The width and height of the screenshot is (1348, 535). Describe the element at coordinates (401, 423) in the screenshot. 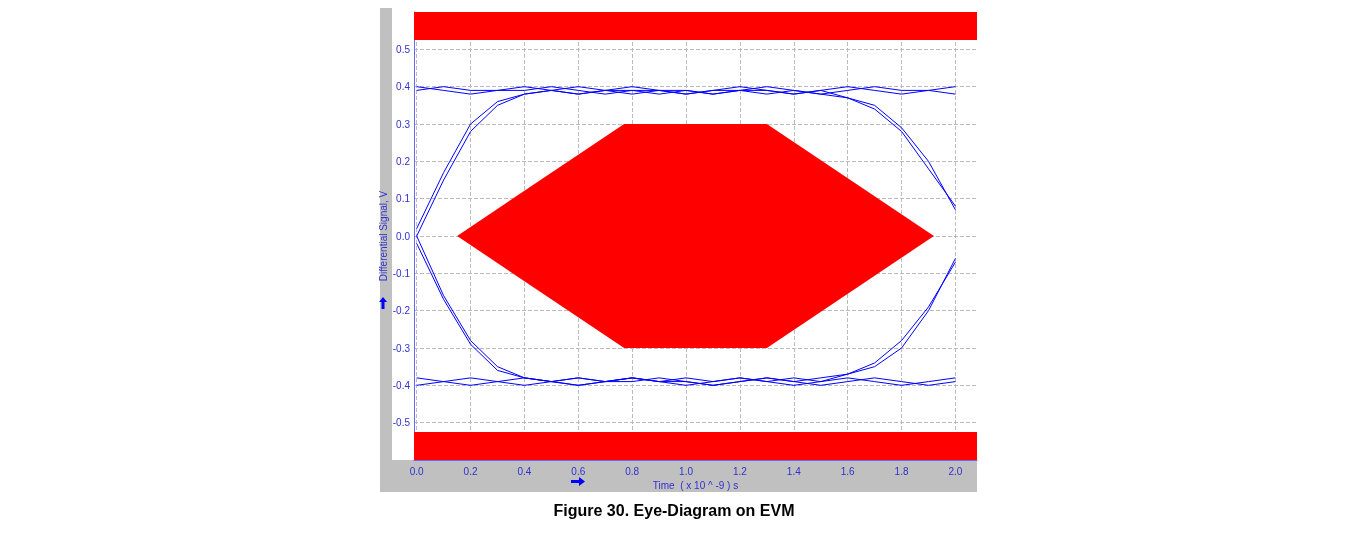

I see `y-tick-label: -0.5` at that location.